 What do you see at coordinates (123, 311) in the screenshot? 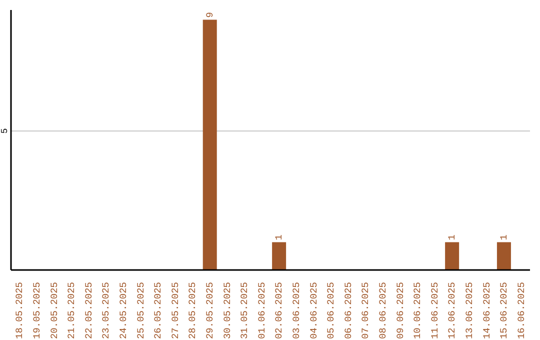
I see `x-tick-label: 24.05.2025` at bounding box center [123, 311].